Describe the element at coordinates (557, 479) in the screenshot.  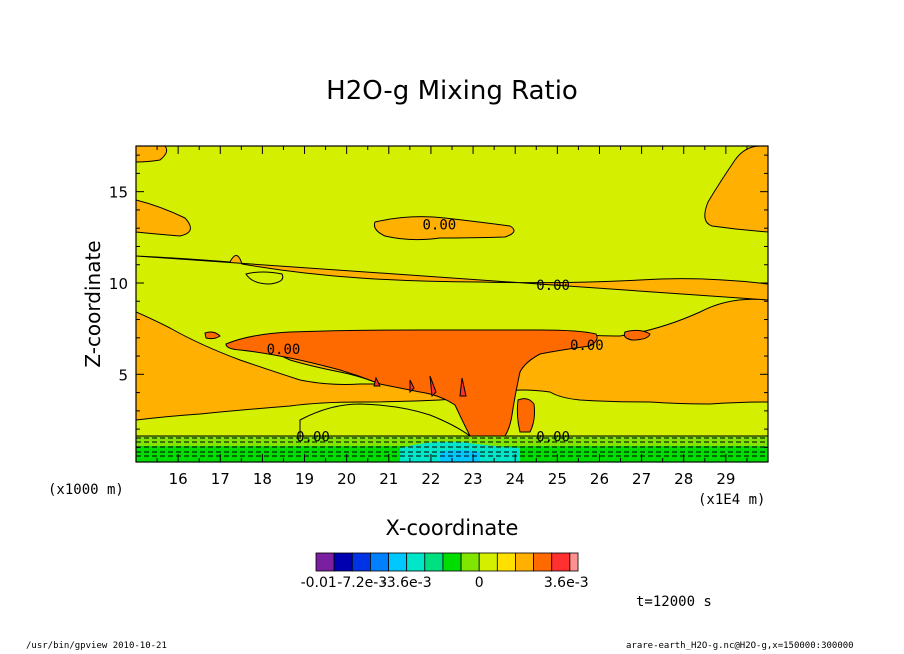
I see `x-tick-label: 25` at that location.